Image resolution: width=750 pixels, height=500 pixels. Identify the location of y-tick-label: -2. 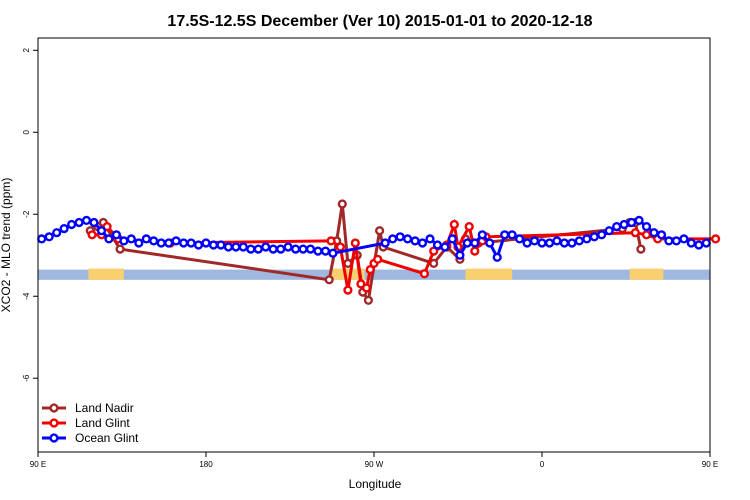
(26, 214).